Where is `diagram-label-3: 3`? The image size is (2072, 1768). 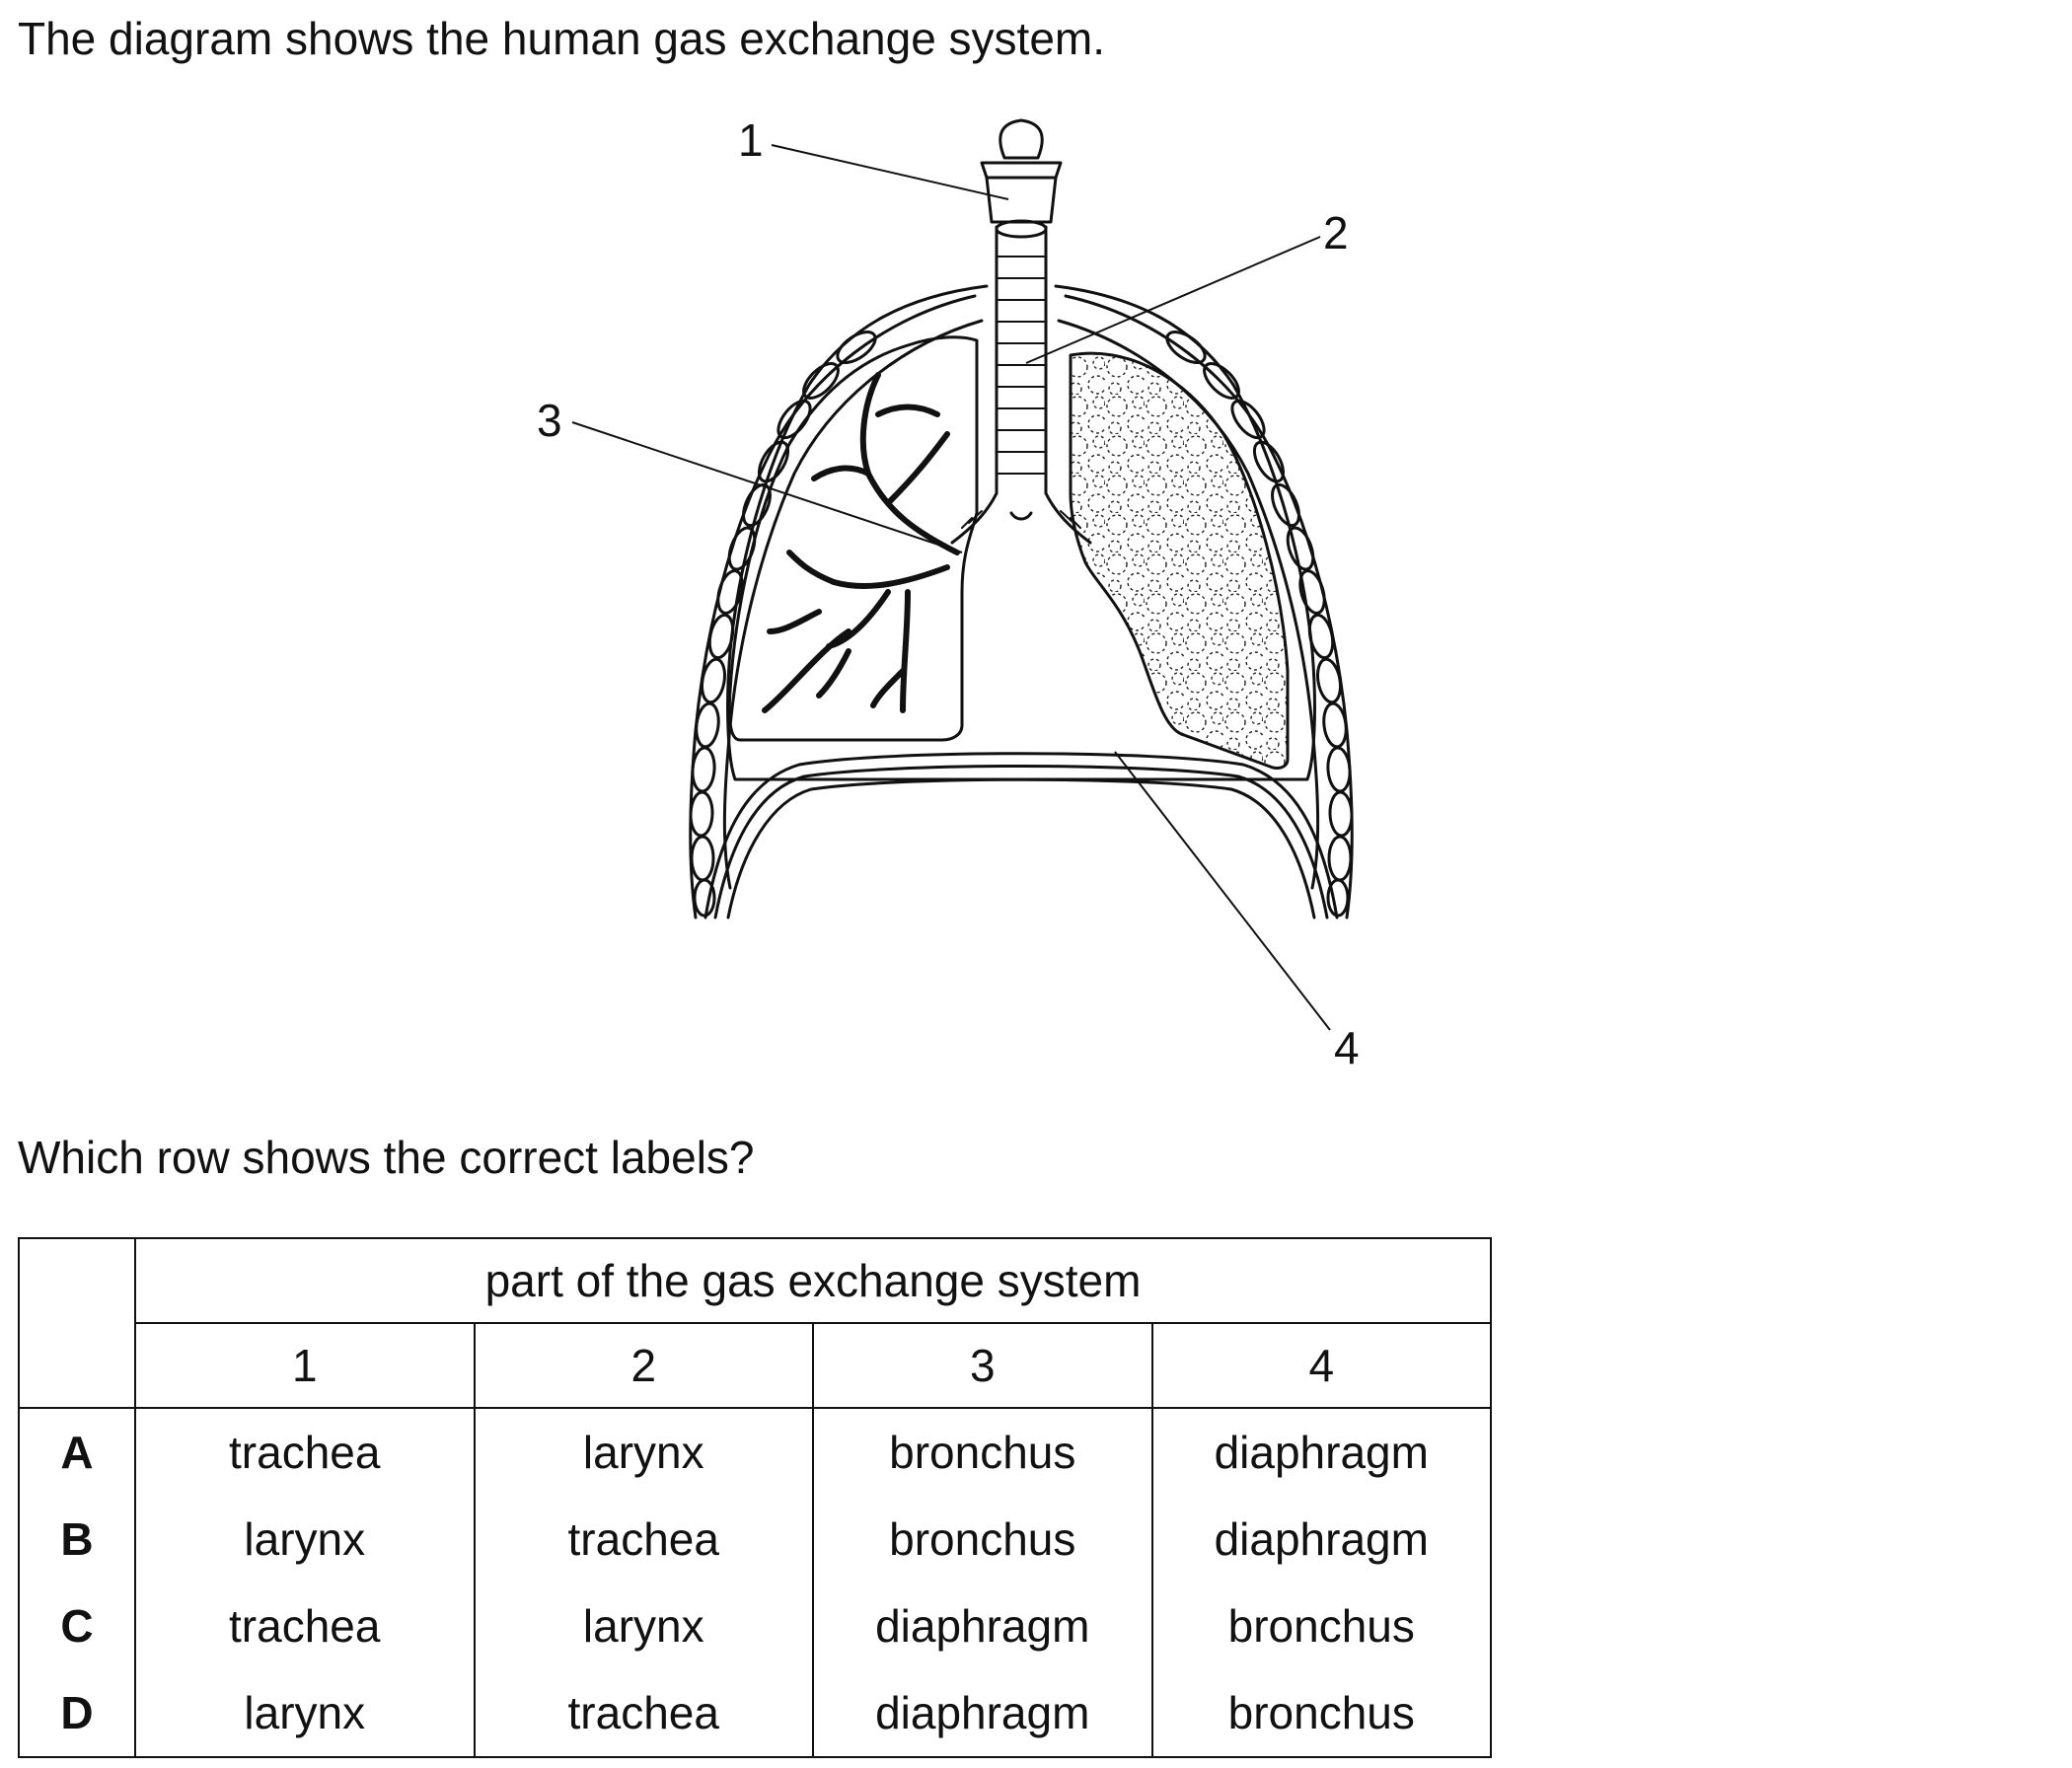 diagram-label-3: 3 is located at coordinates (550, 420).